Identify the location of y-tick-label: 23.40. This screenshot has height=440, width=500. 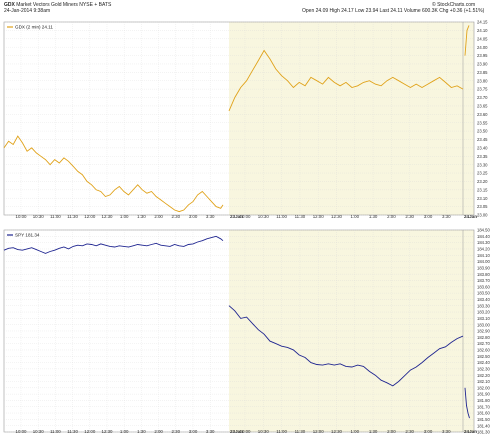
(482, 147).